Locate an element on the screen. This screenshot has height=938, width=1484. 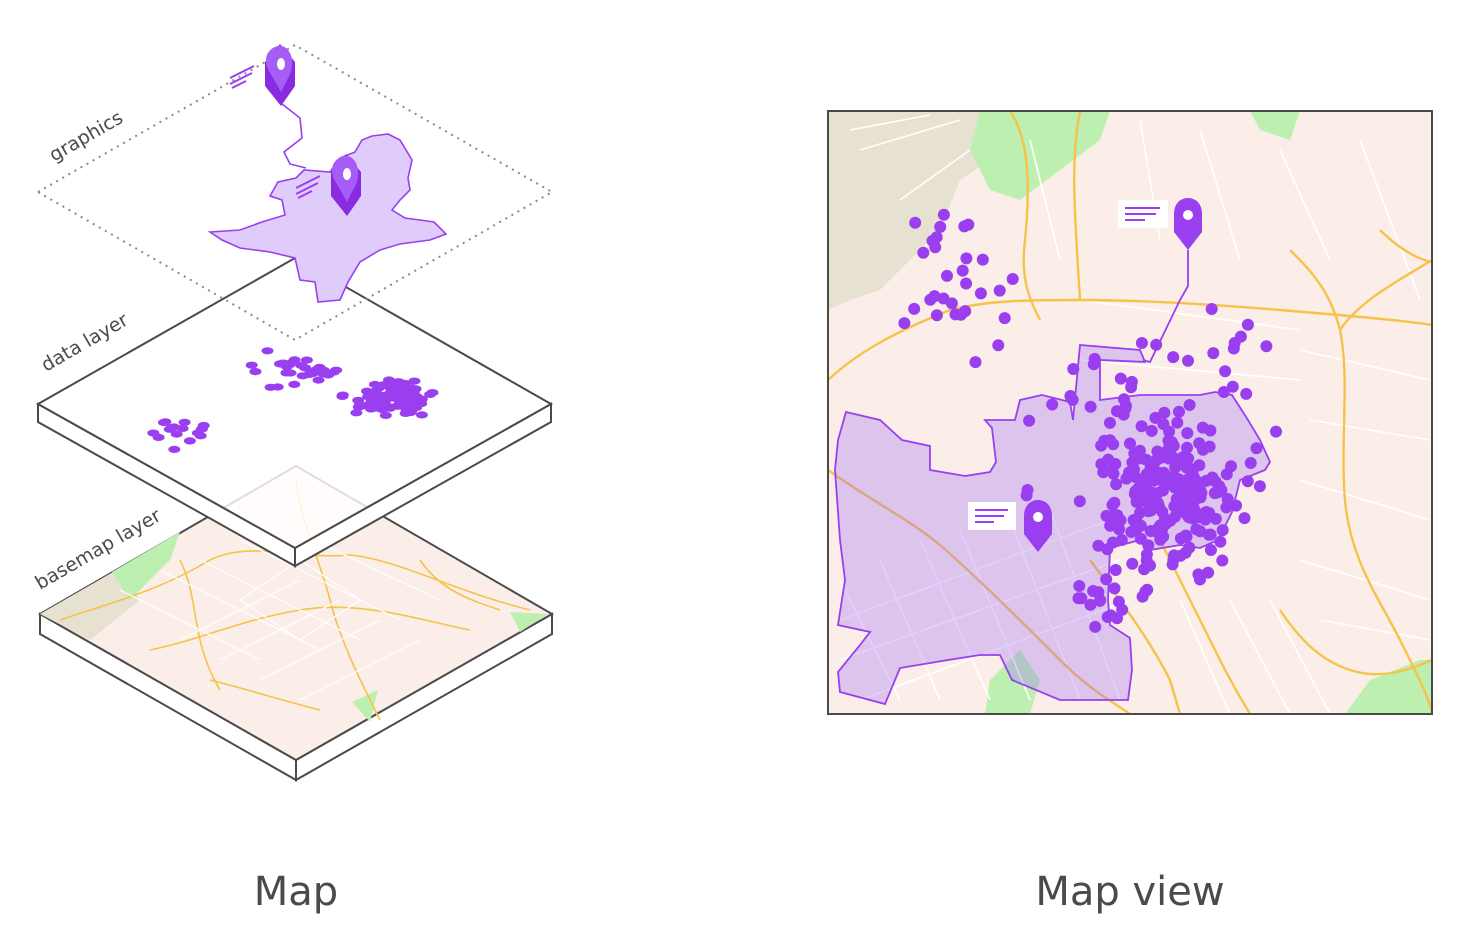
data-layer is located at coordinates (294, 412).